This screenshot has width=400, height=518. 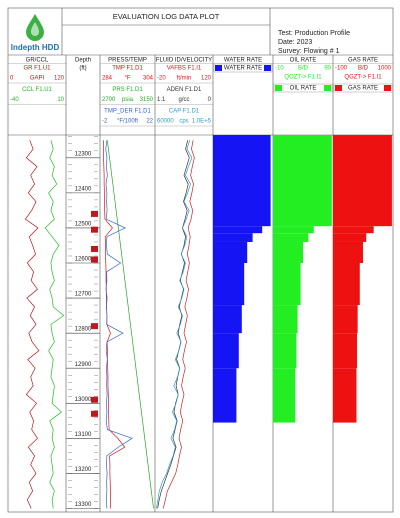 I want to click on series-name: ADEN F1.D1, so click(x=184, y=90).